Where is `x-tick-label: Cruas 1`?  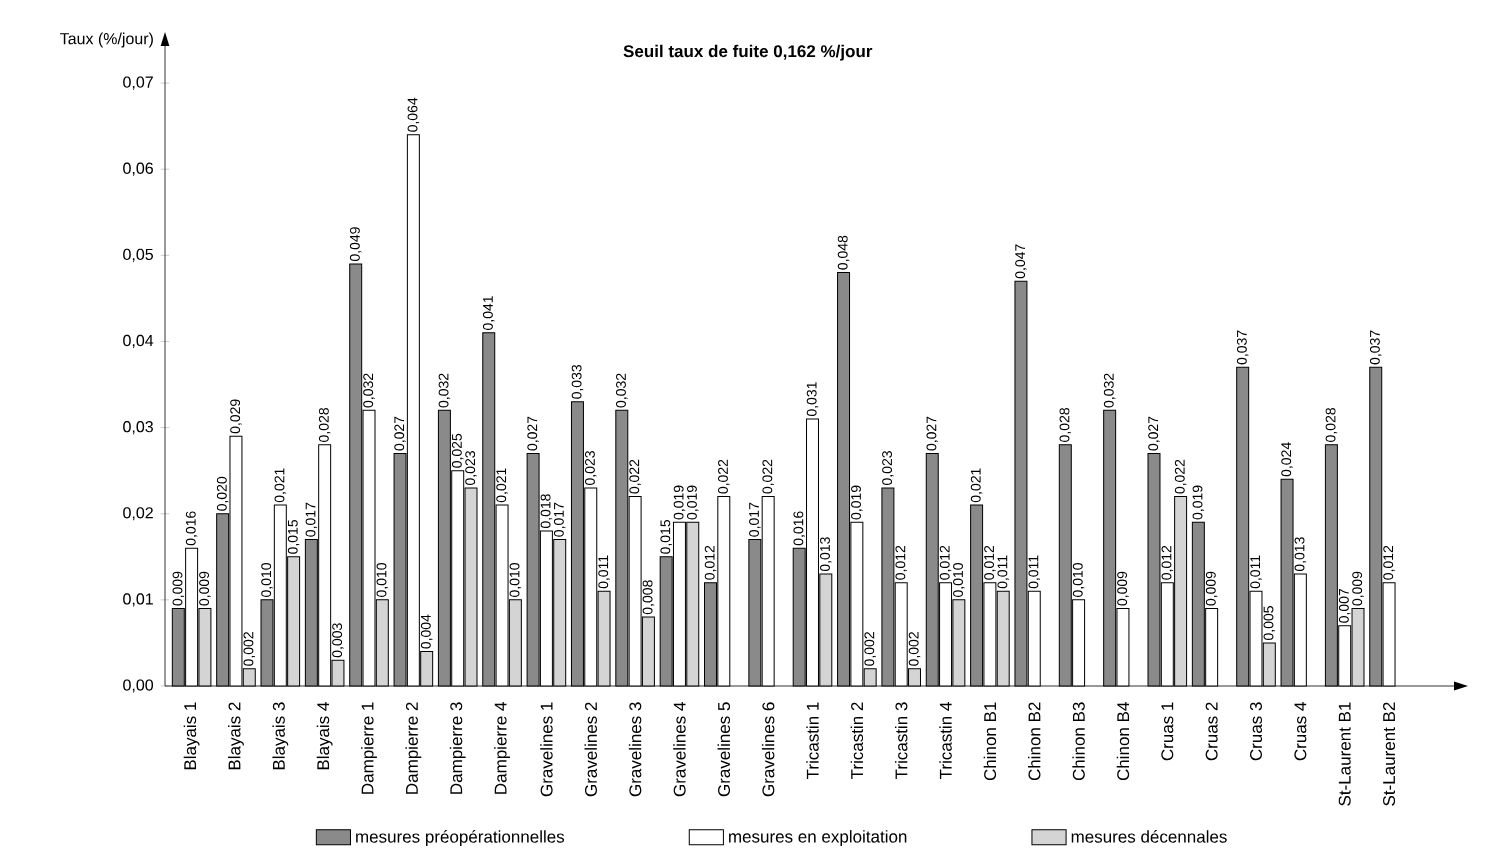
x-tick-label: Cruas 1 is located at coordinates (1167, 731).